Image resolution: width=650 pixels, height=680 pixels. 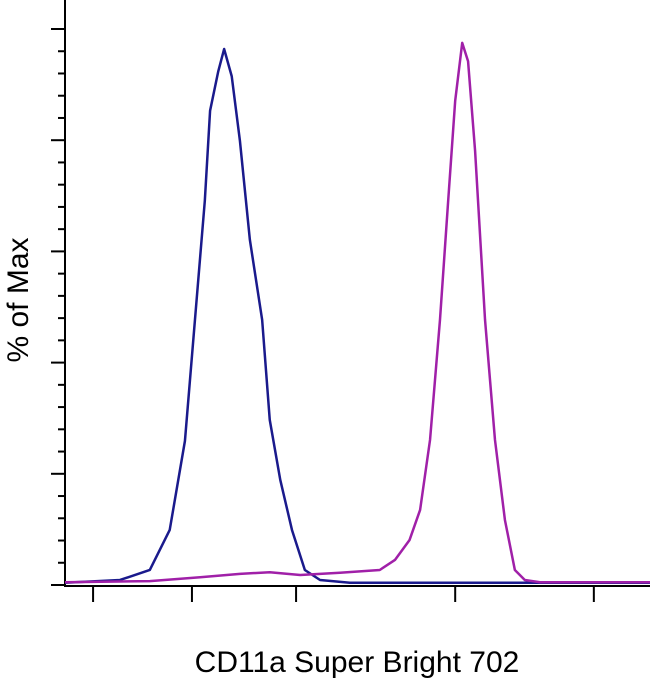 I want to click on x-axis-label: CD11a Super Bright 702, so click(x=357, y=662).